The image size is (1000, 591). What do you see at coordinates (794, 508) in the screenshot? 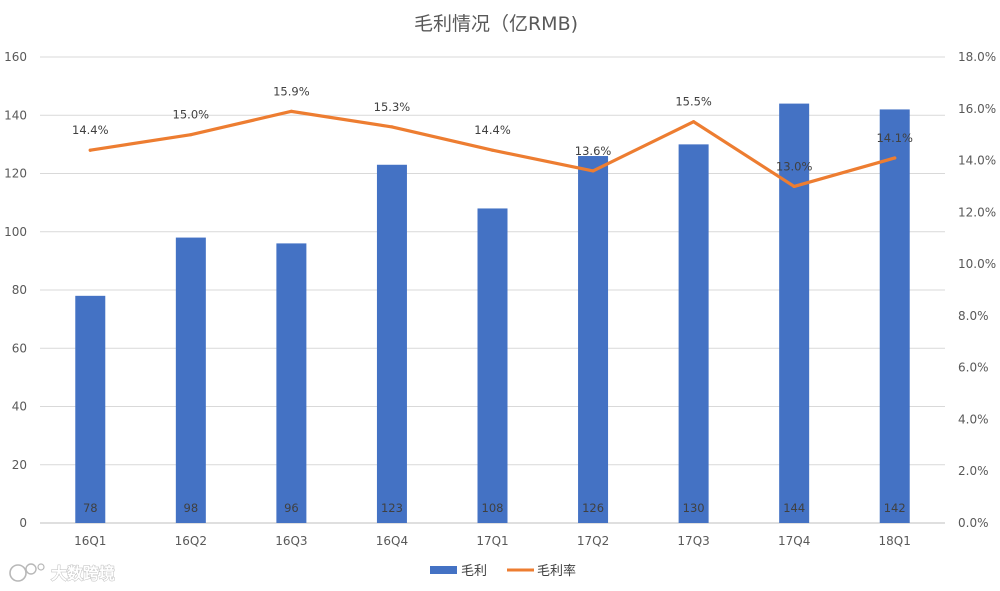
I see `bar-data-label: 144` at bounding box center [794, 508].